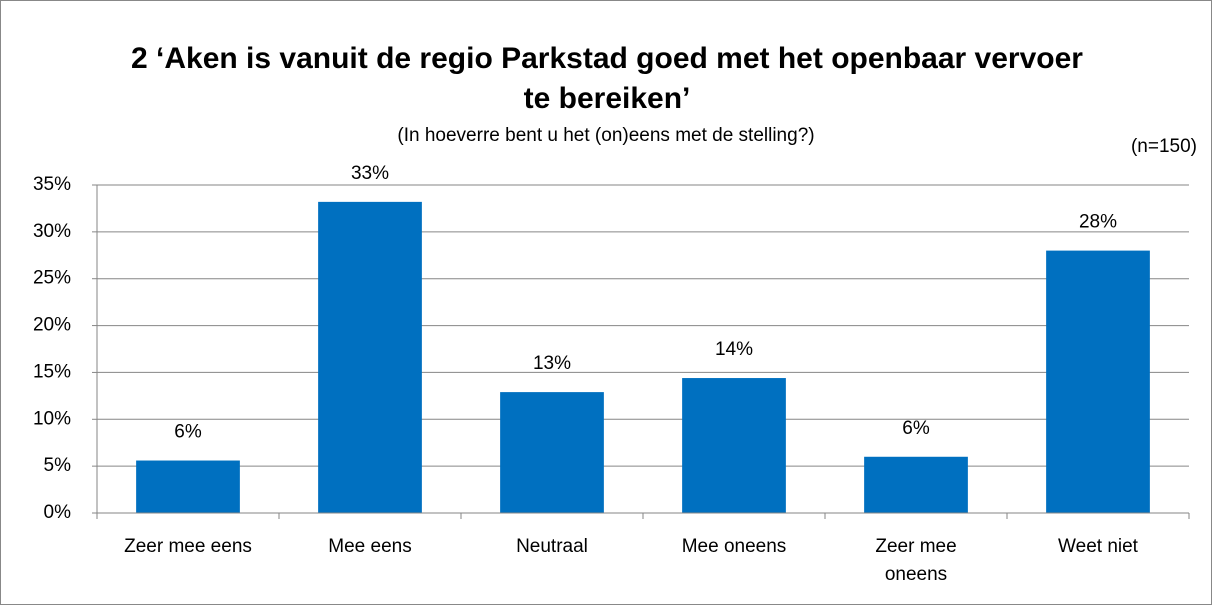  What do you see at coordinates (370, 546) in the screenshot?
I see `x-tick-label: Mee eens` at bounding box center [370, 546].